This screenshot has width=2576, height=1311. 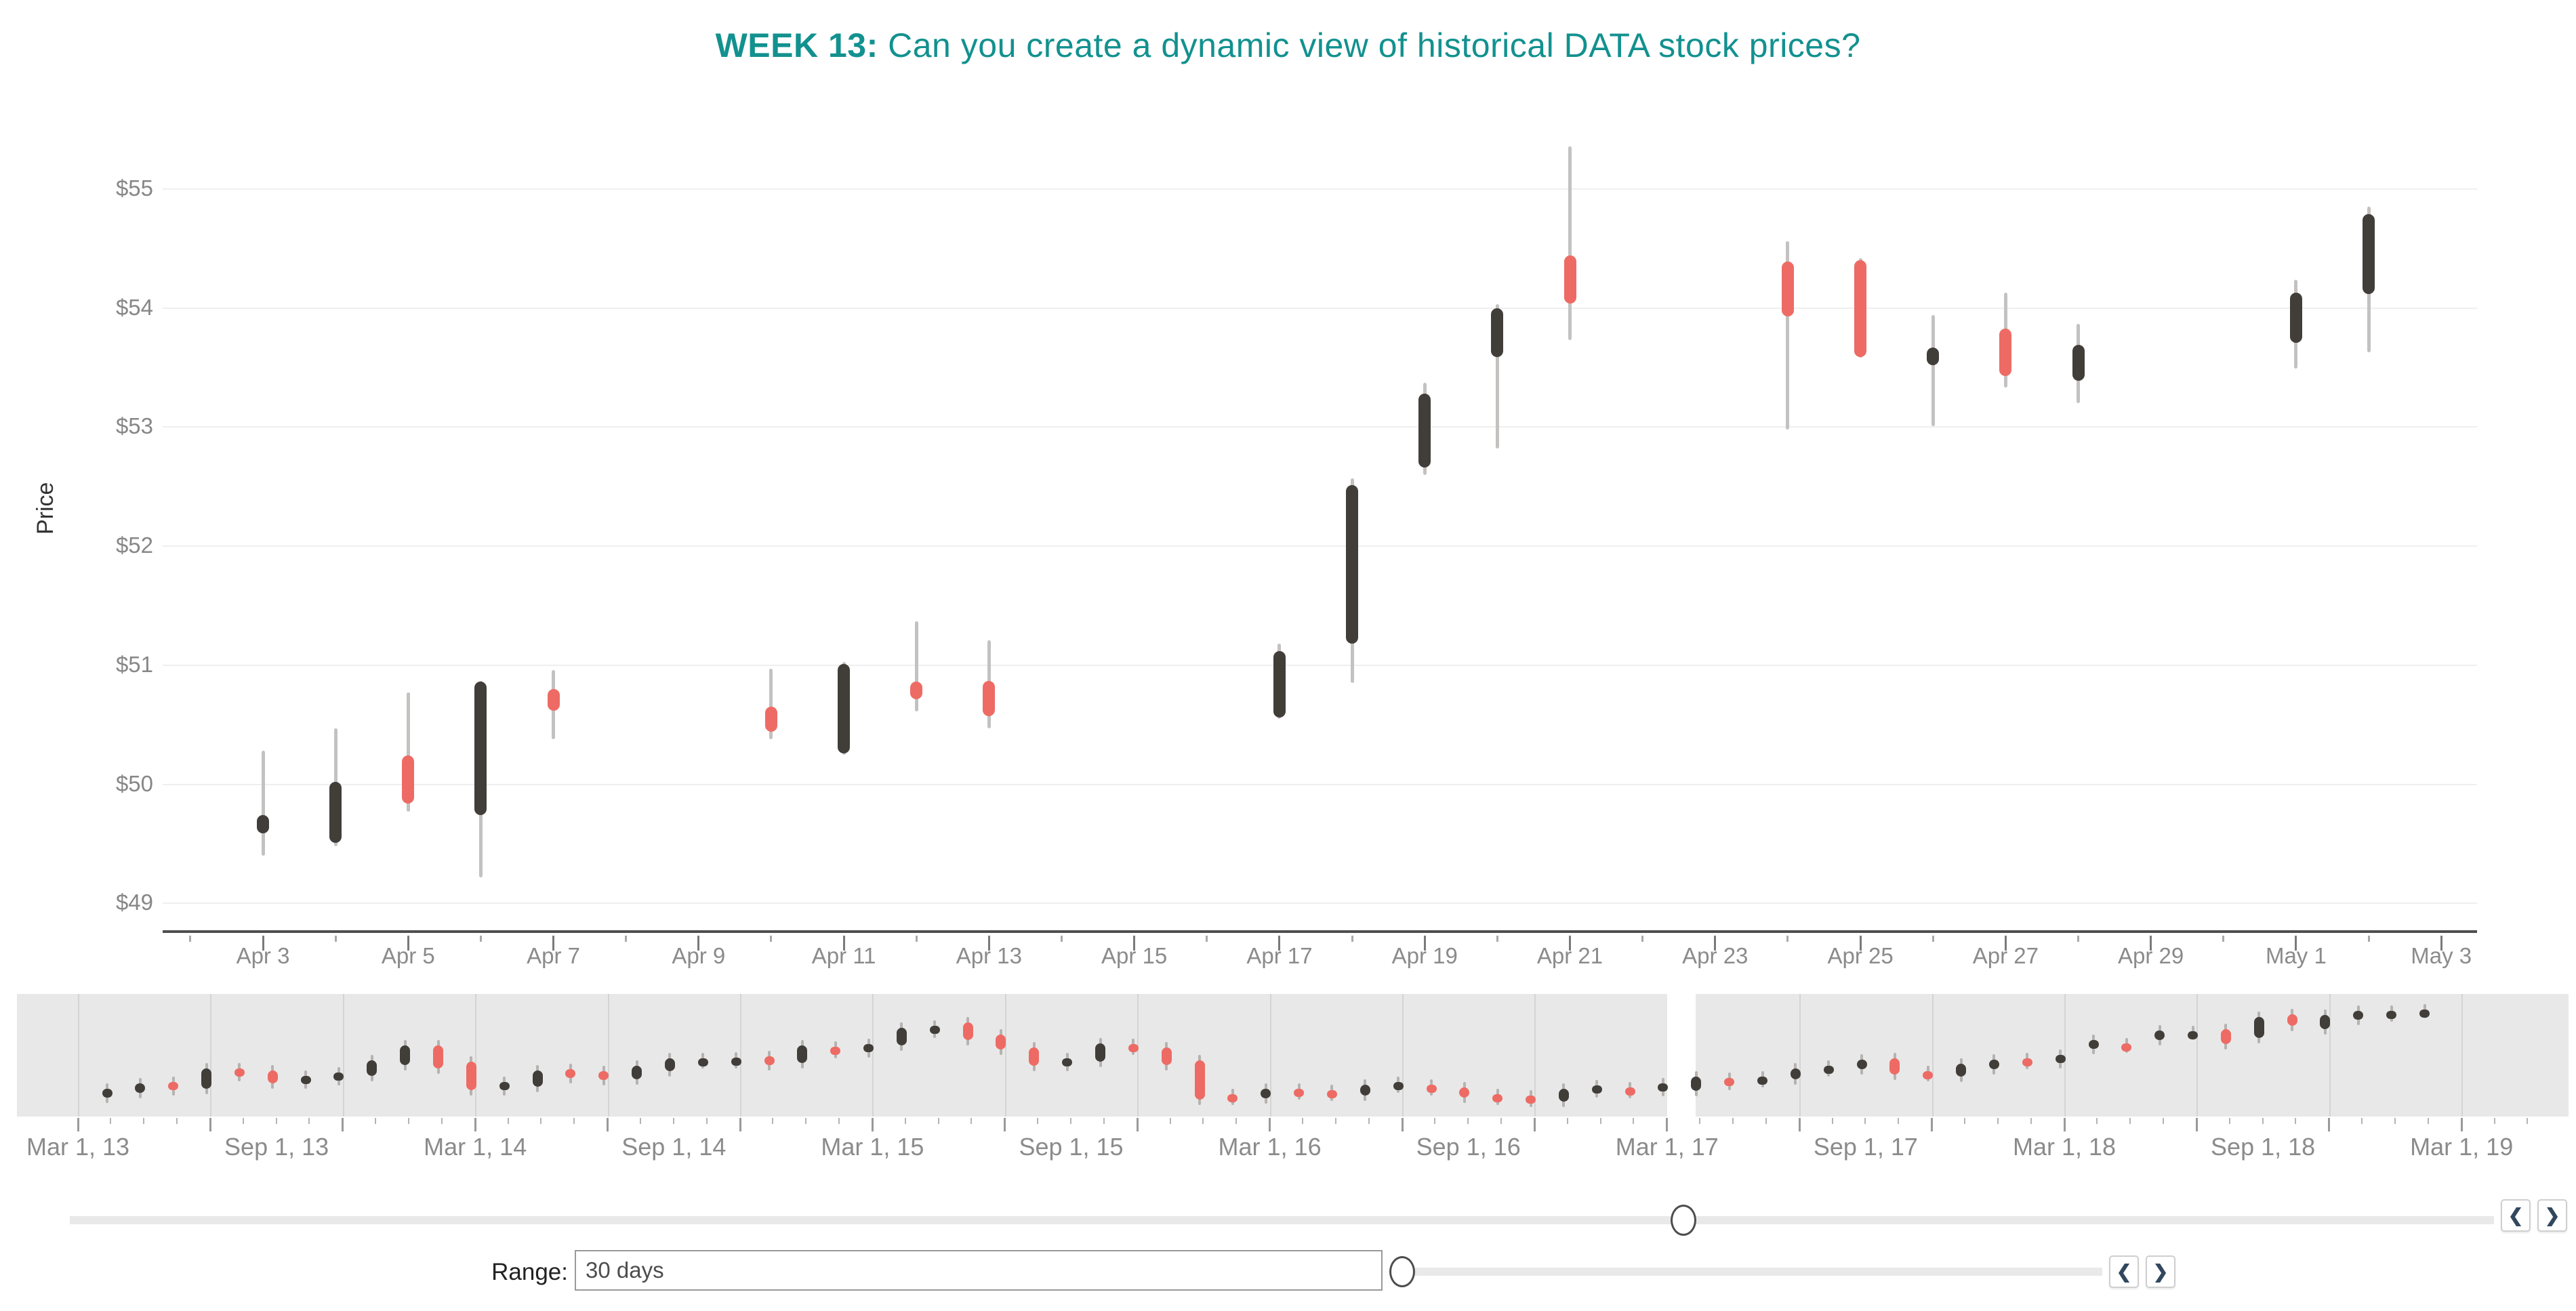 I want to click on overview-selection-window, so click(x=1682, y=1055).